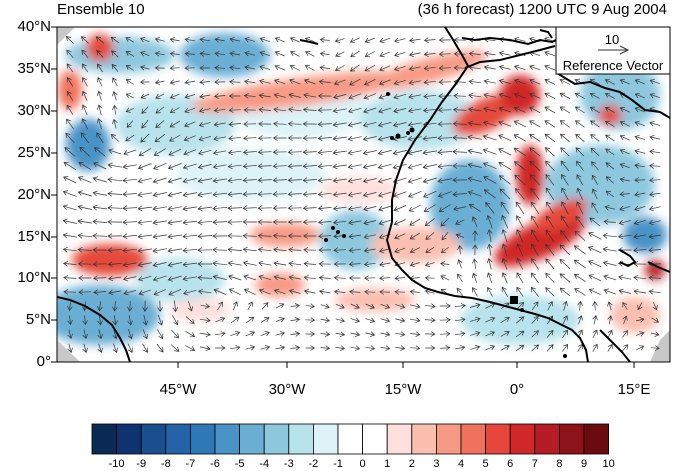  What do you see at coordinates (215, 464) in the screenshot?
I see `colorbar-tick-label: -6` at bounding box center [215, 464].